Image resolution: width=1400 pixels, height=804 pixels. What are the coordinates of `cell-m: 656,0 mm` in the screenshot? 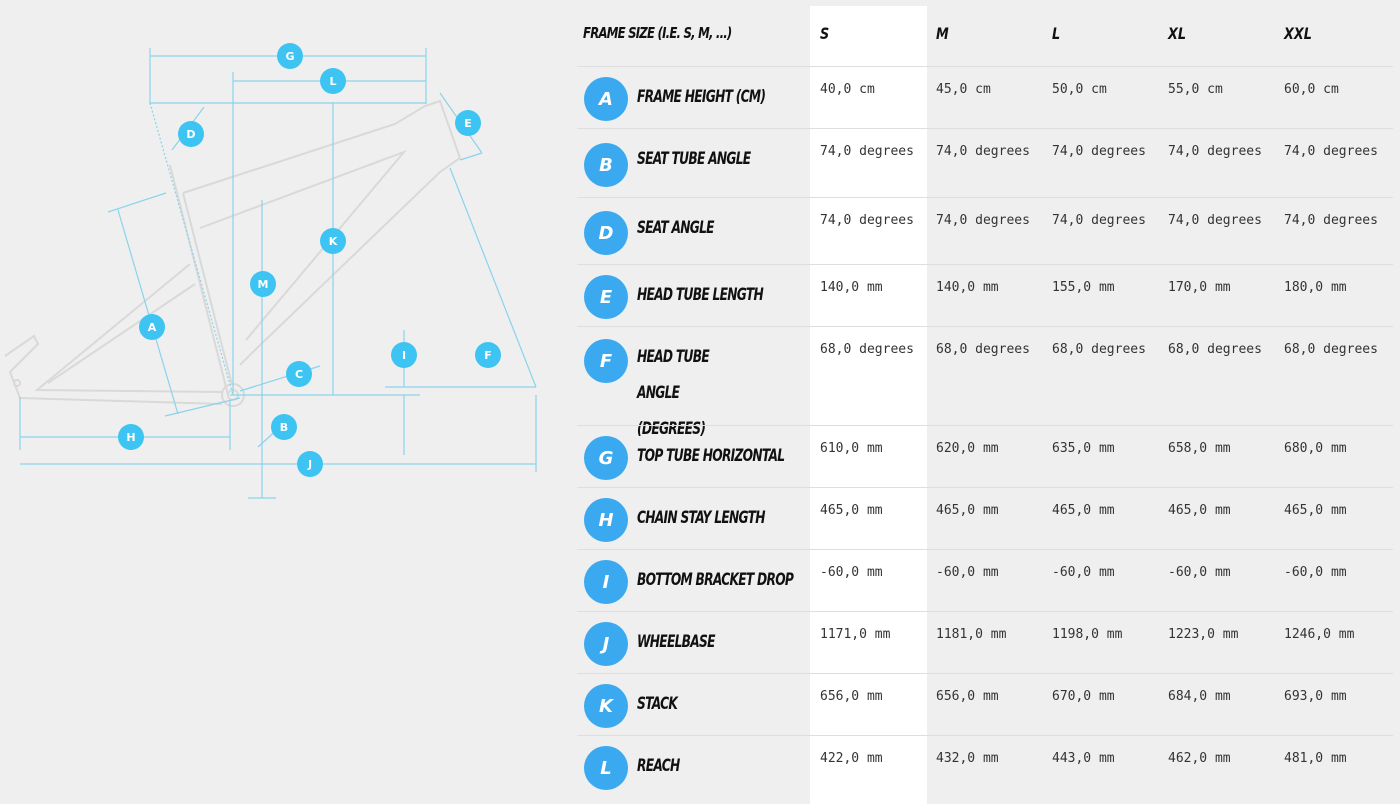 It's located at (967, 696).